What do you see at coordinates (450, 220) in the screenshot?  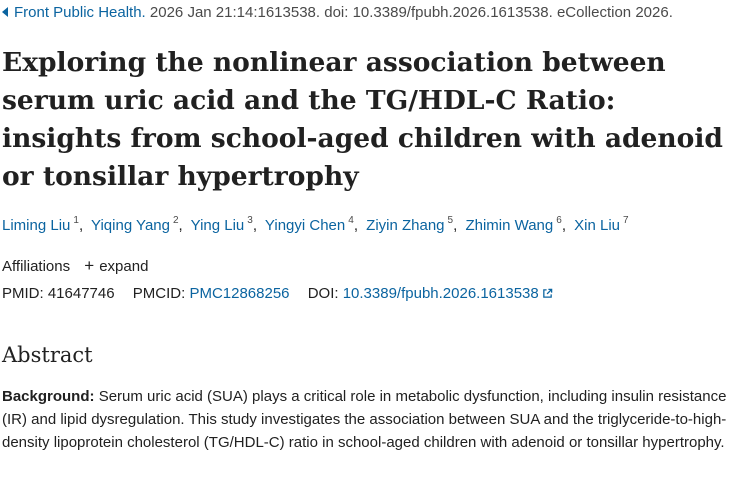 I see `author-affiliation-number: 5` at bounding box center [450, 220].